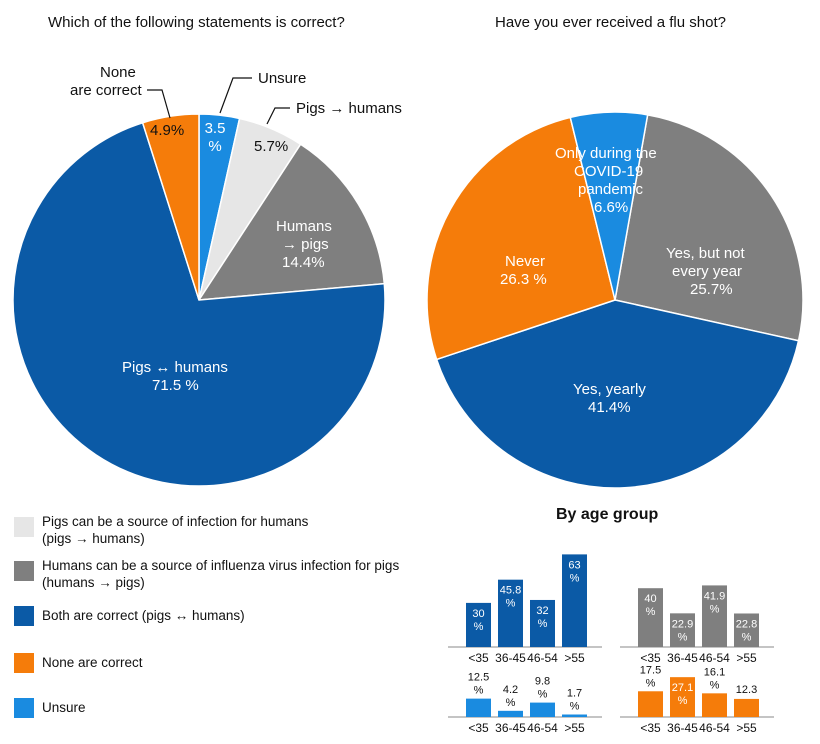  I want to click on value-h2p: 14.4%, so click(303, 262).